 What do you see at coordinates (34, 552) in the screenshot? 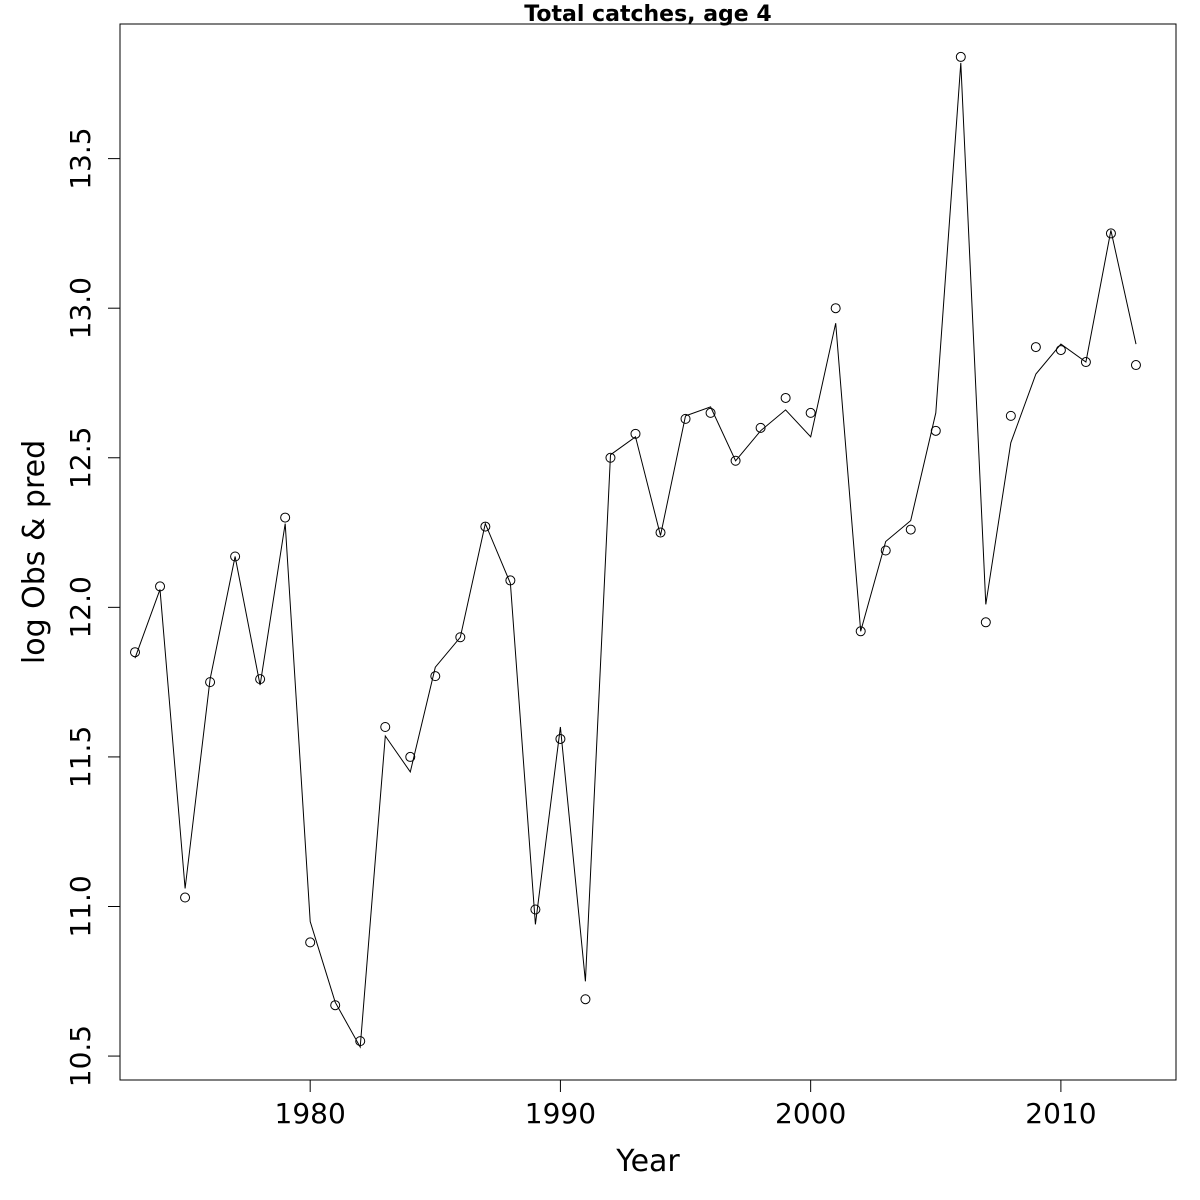
I see `y-axis-title: log Obs & pred` at bounding box center [34, 552].